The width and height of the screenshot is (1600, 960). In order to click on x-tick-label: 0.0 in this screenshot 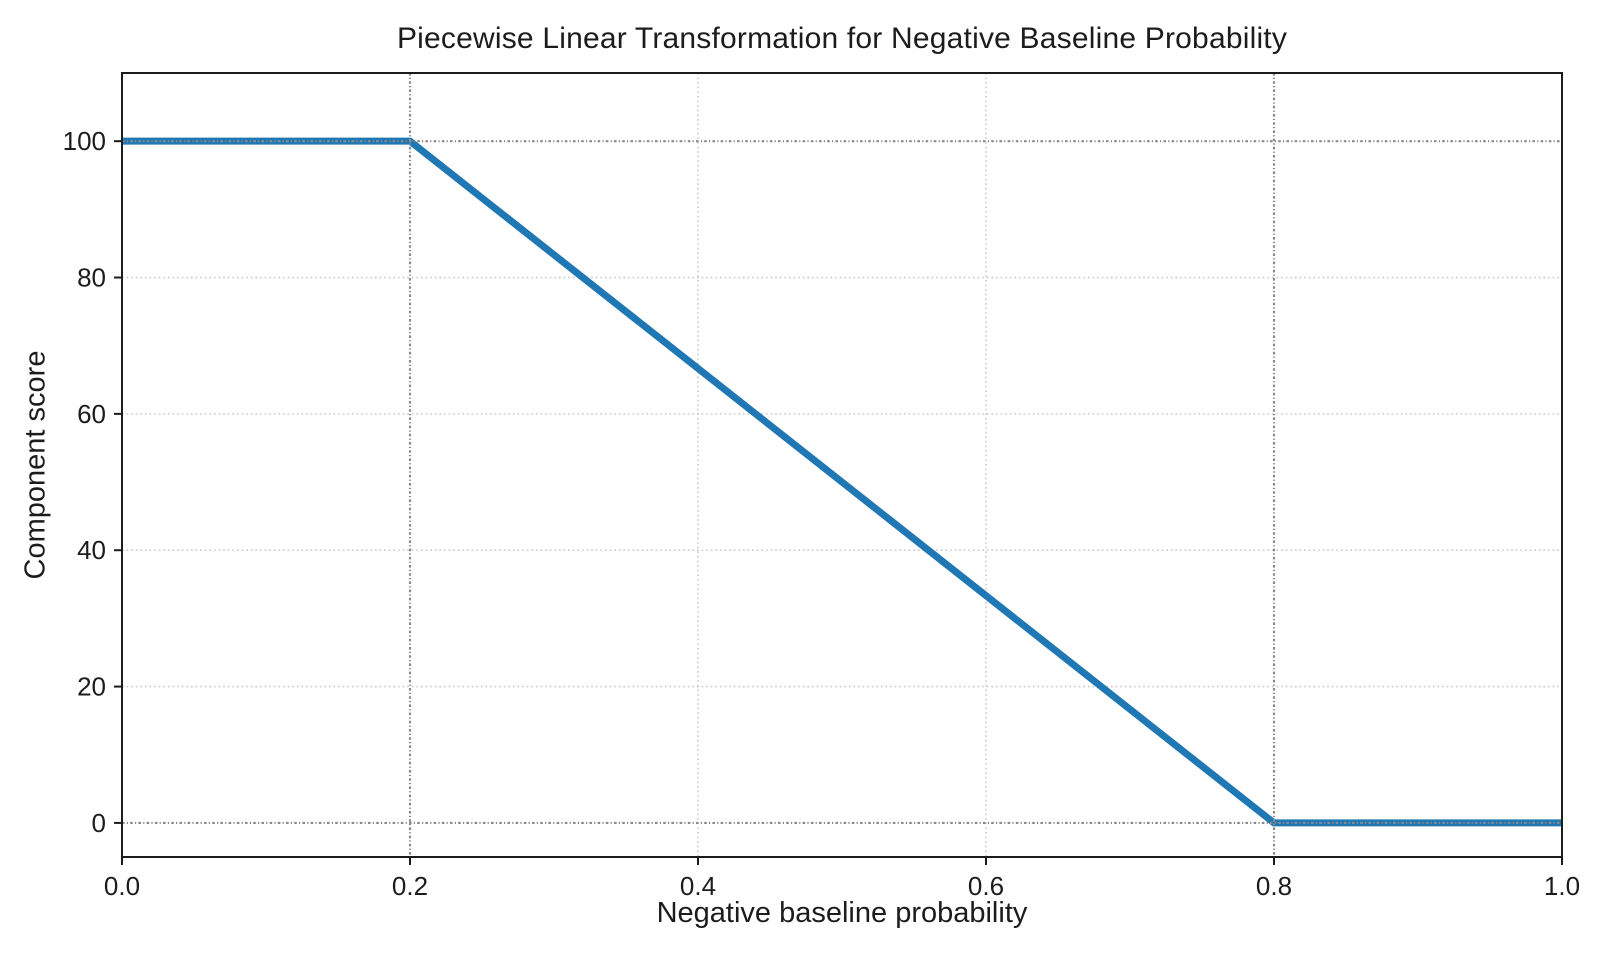, I will do `click(122, 886)`.